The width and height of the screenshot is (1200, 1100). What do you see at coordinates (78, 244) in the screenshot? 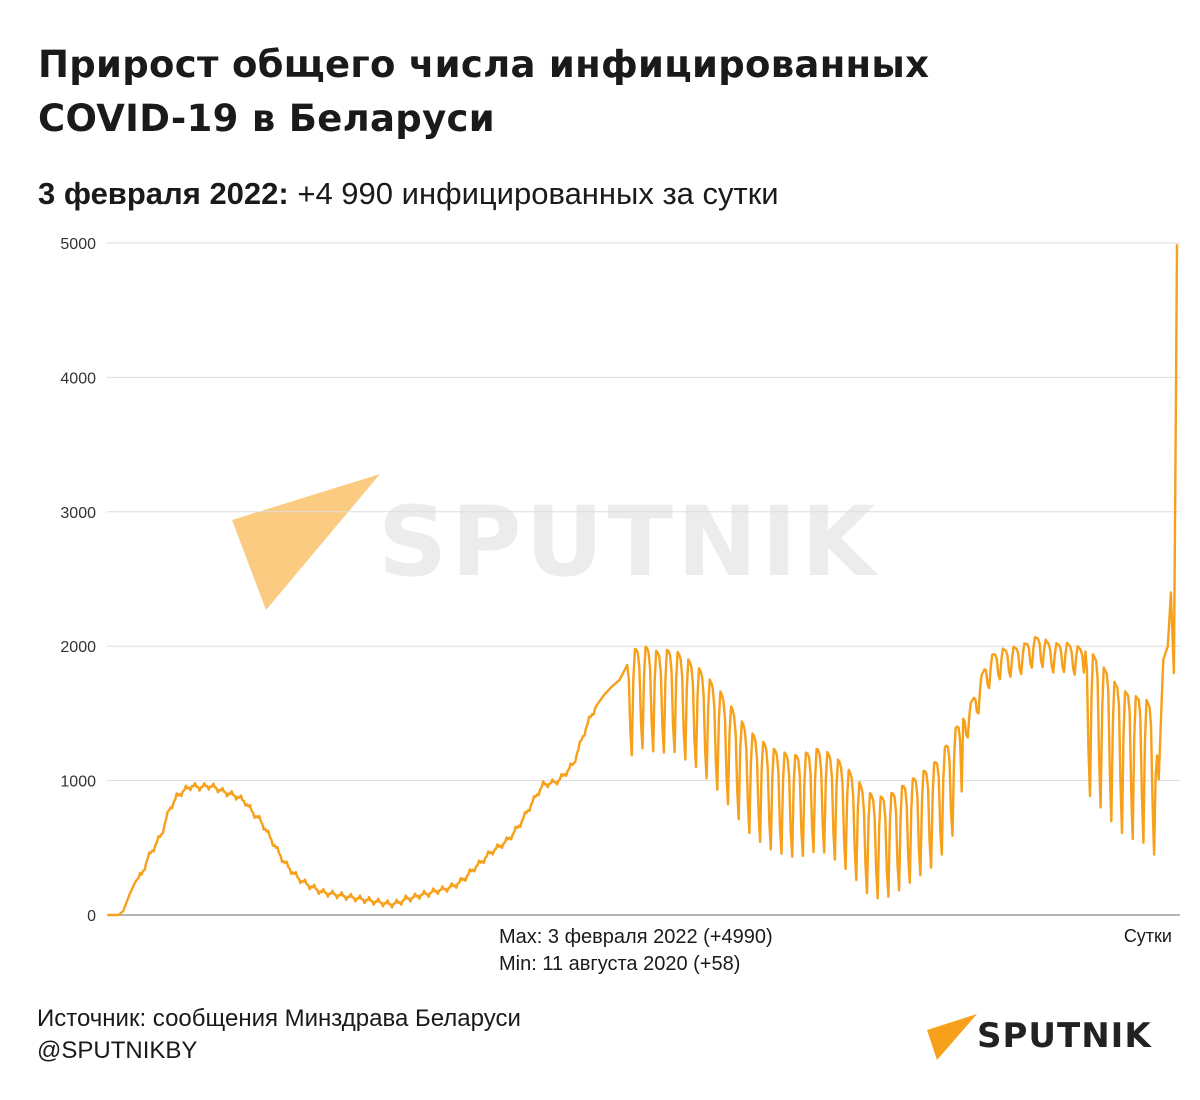
I see `y-tick-label: 5000` at bounding box center [78, 244].